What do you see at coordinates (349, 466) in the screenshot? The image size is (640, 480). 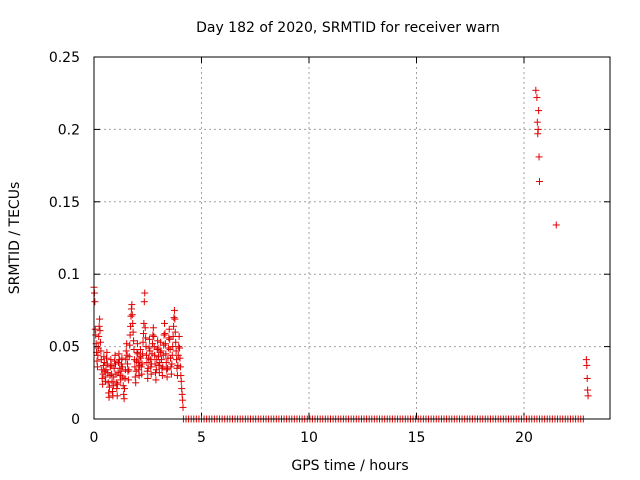 I see `x-axis-label: GPS time / hours` at bounding box center [349, 466].